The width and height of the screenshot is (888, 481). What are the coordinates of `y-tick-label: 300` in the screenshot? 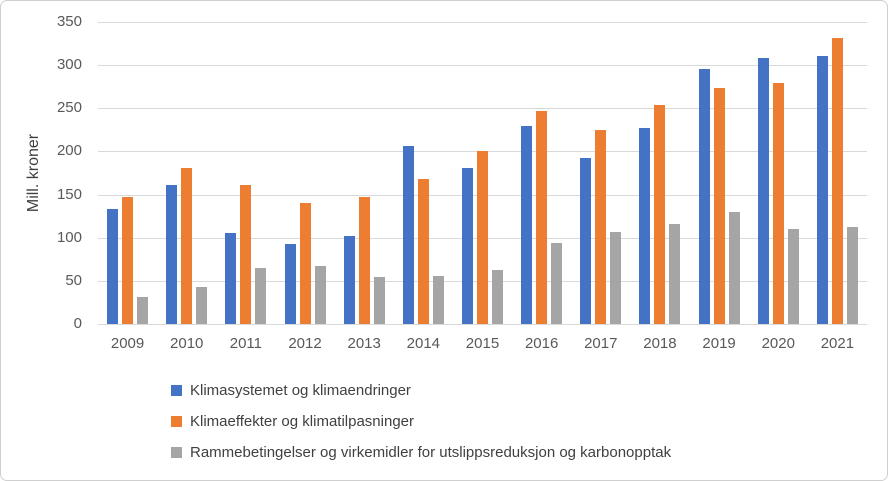 It's located at (69, 65).